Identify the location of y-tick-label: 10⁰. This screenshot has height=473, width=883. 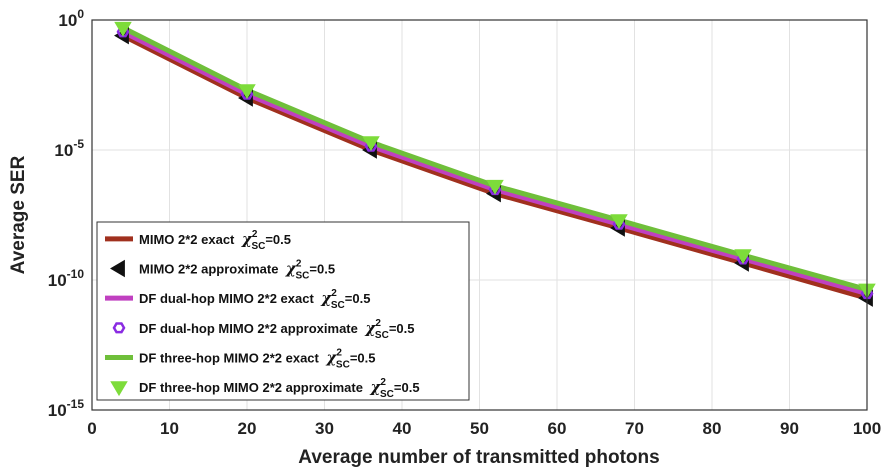
(71, 18).